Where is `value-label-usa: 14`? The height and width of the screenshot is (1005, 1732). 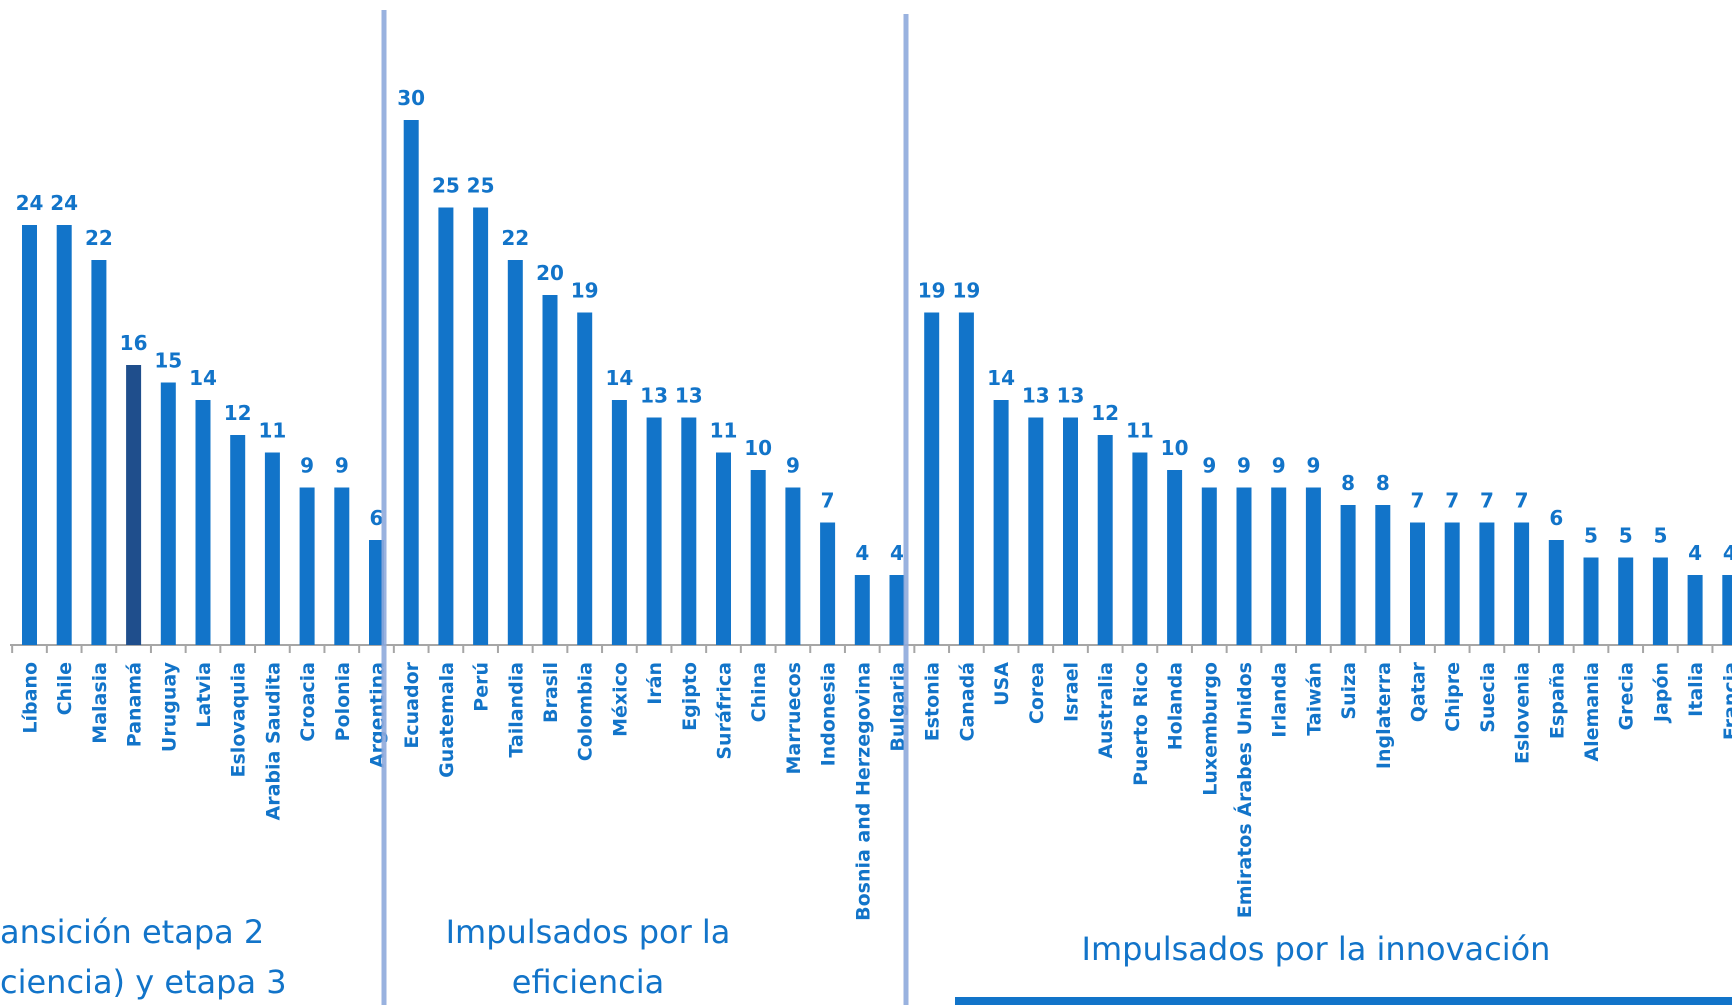
value-label-usa: 14 is located at coordinates (1001, 378).